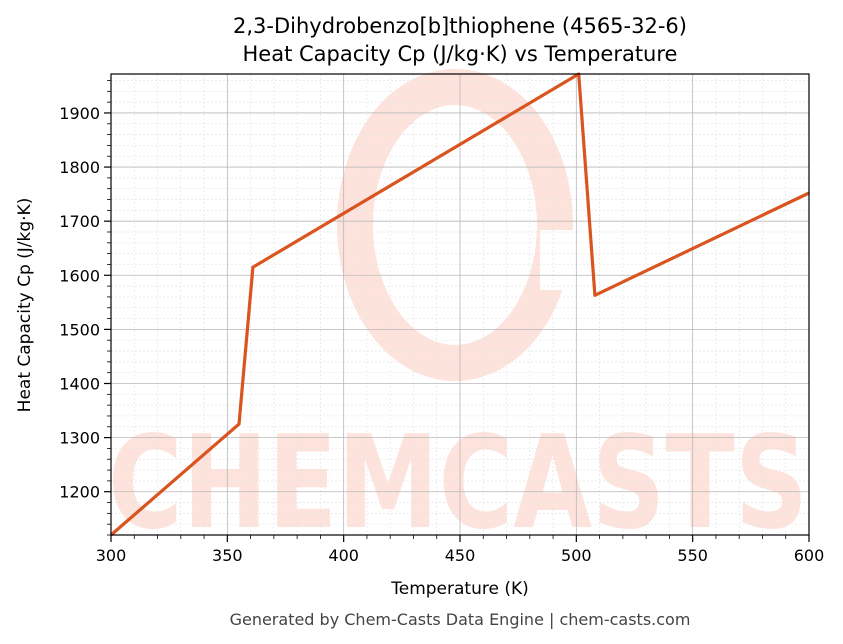 Image resolution: width=843 pixels, height=644 pixels. What do you see at coordinates (25, 305) in the screenshot?
I see `y-axis-title: Heat Capacity Cp (J/kg·K)` at bounding box center [25, 305].